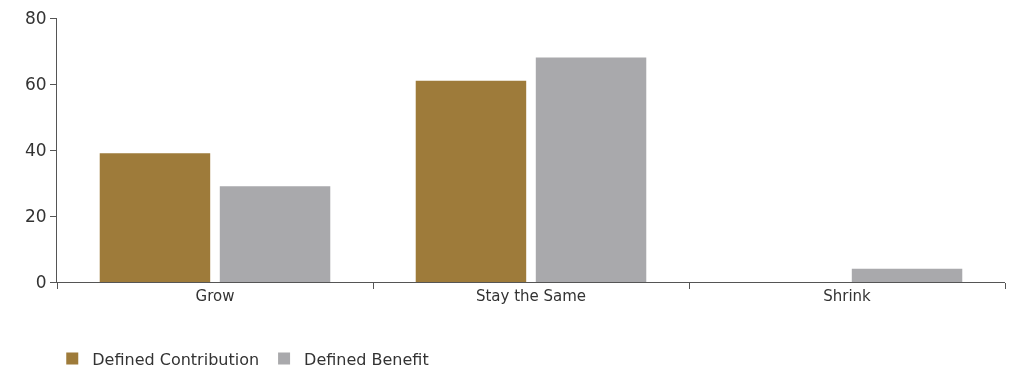 This screenshot has height=383, width=1013. Describe the element at coordinates (35, 17) in the screenshot. I see `y-tick-label: 80` at that location.